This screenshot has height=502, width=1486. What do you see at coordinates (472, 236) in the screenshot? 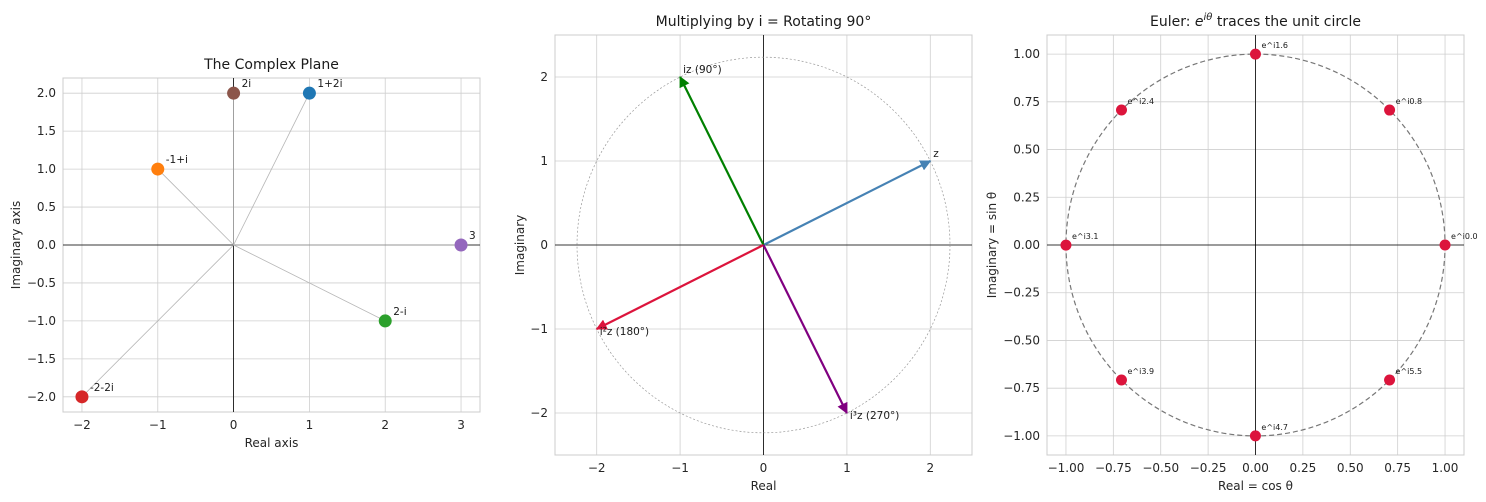
I see `point-label: 3` at bounding box center [472, 236].